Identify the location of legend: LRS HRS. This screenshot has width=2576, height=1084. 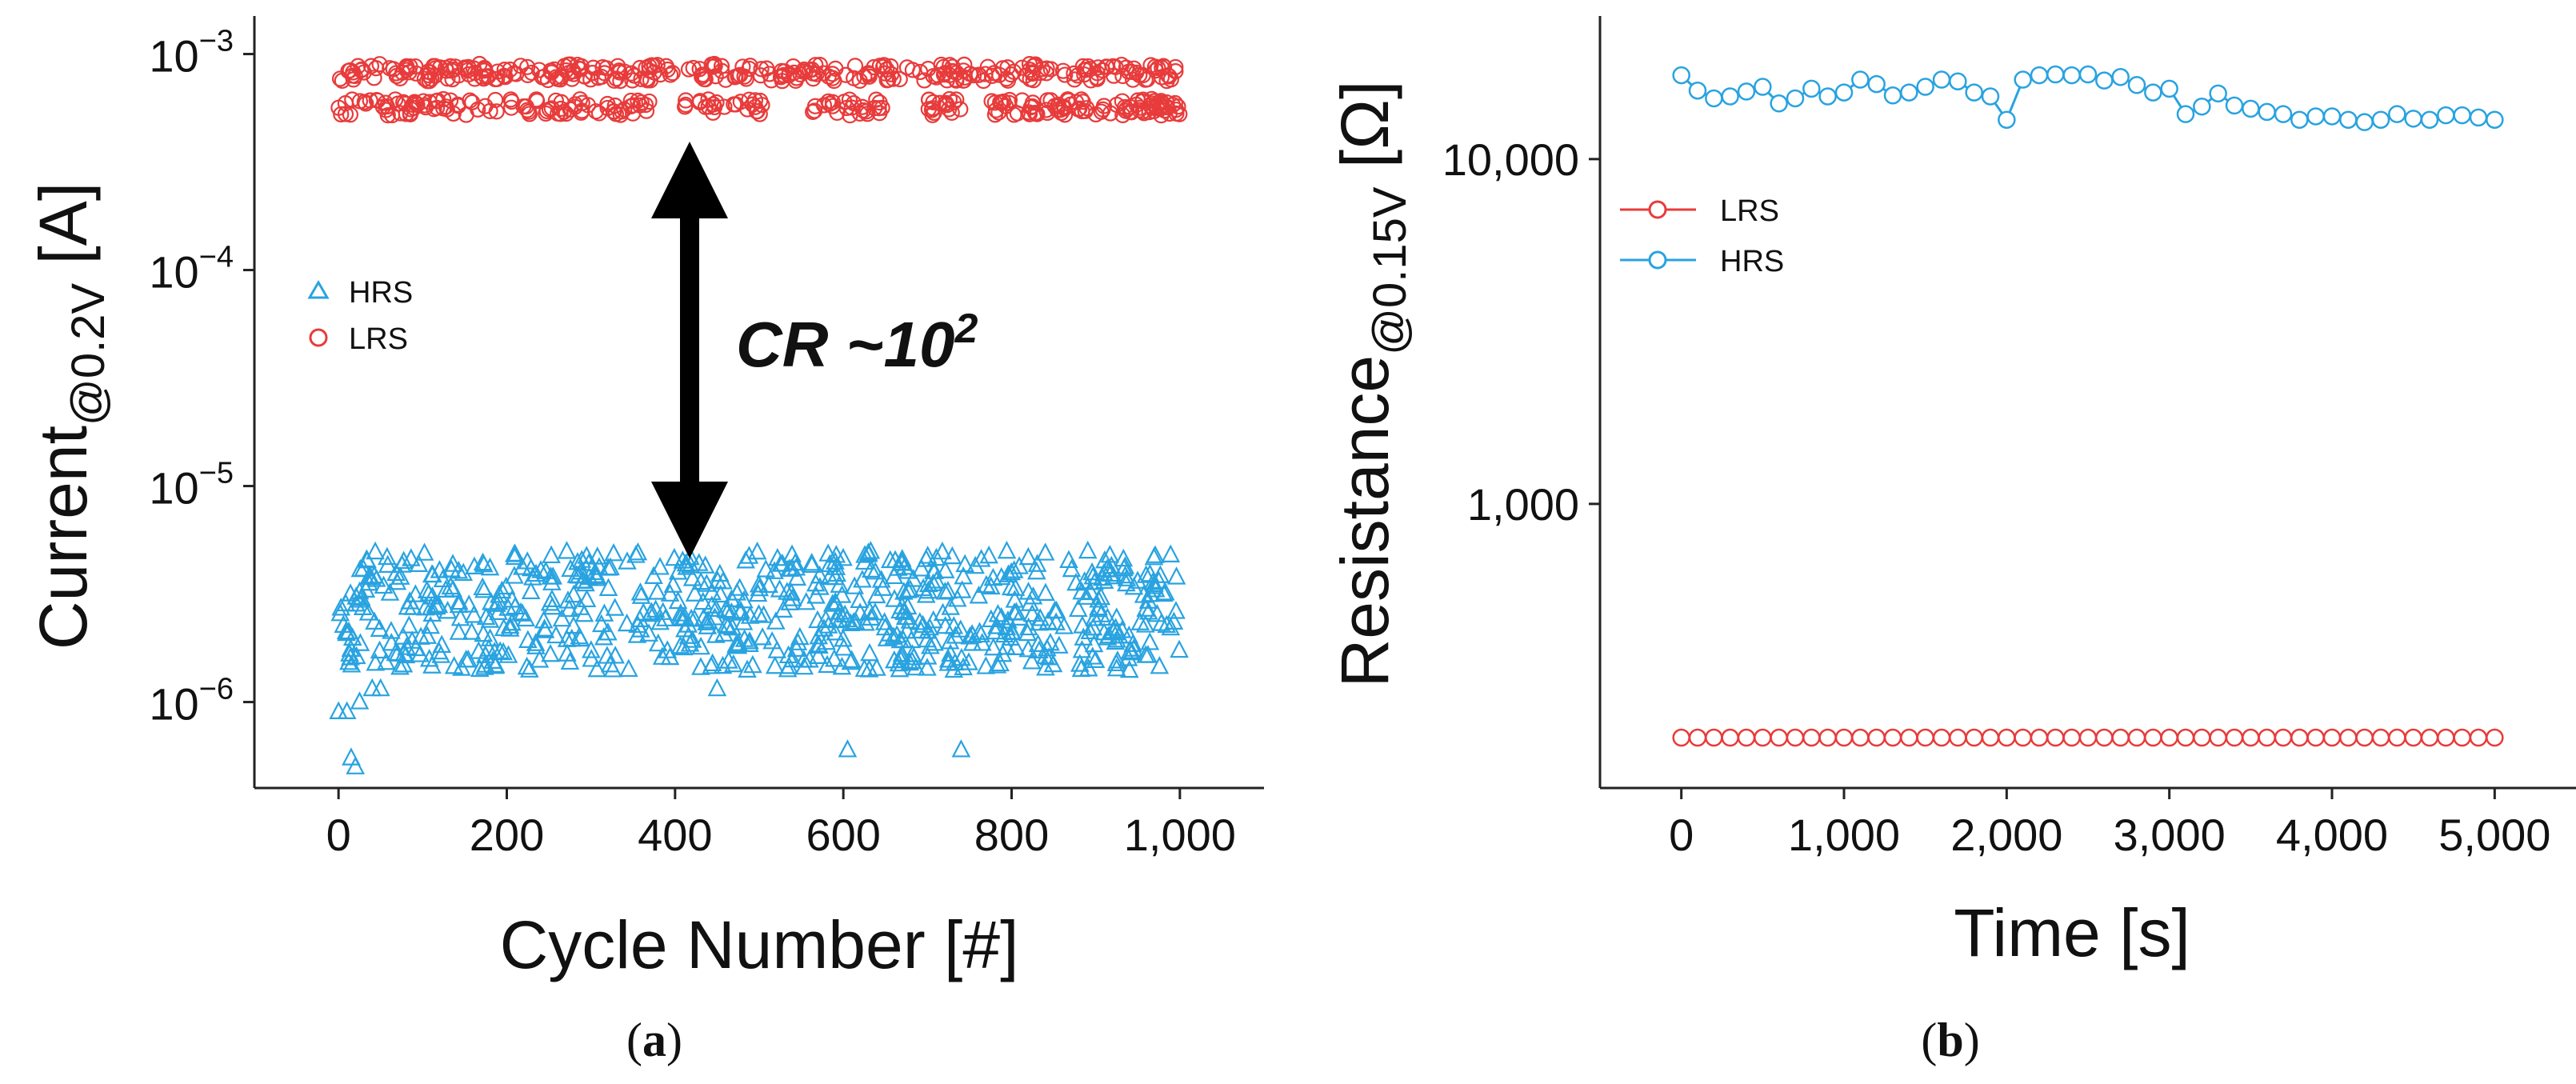
(1702, 236).